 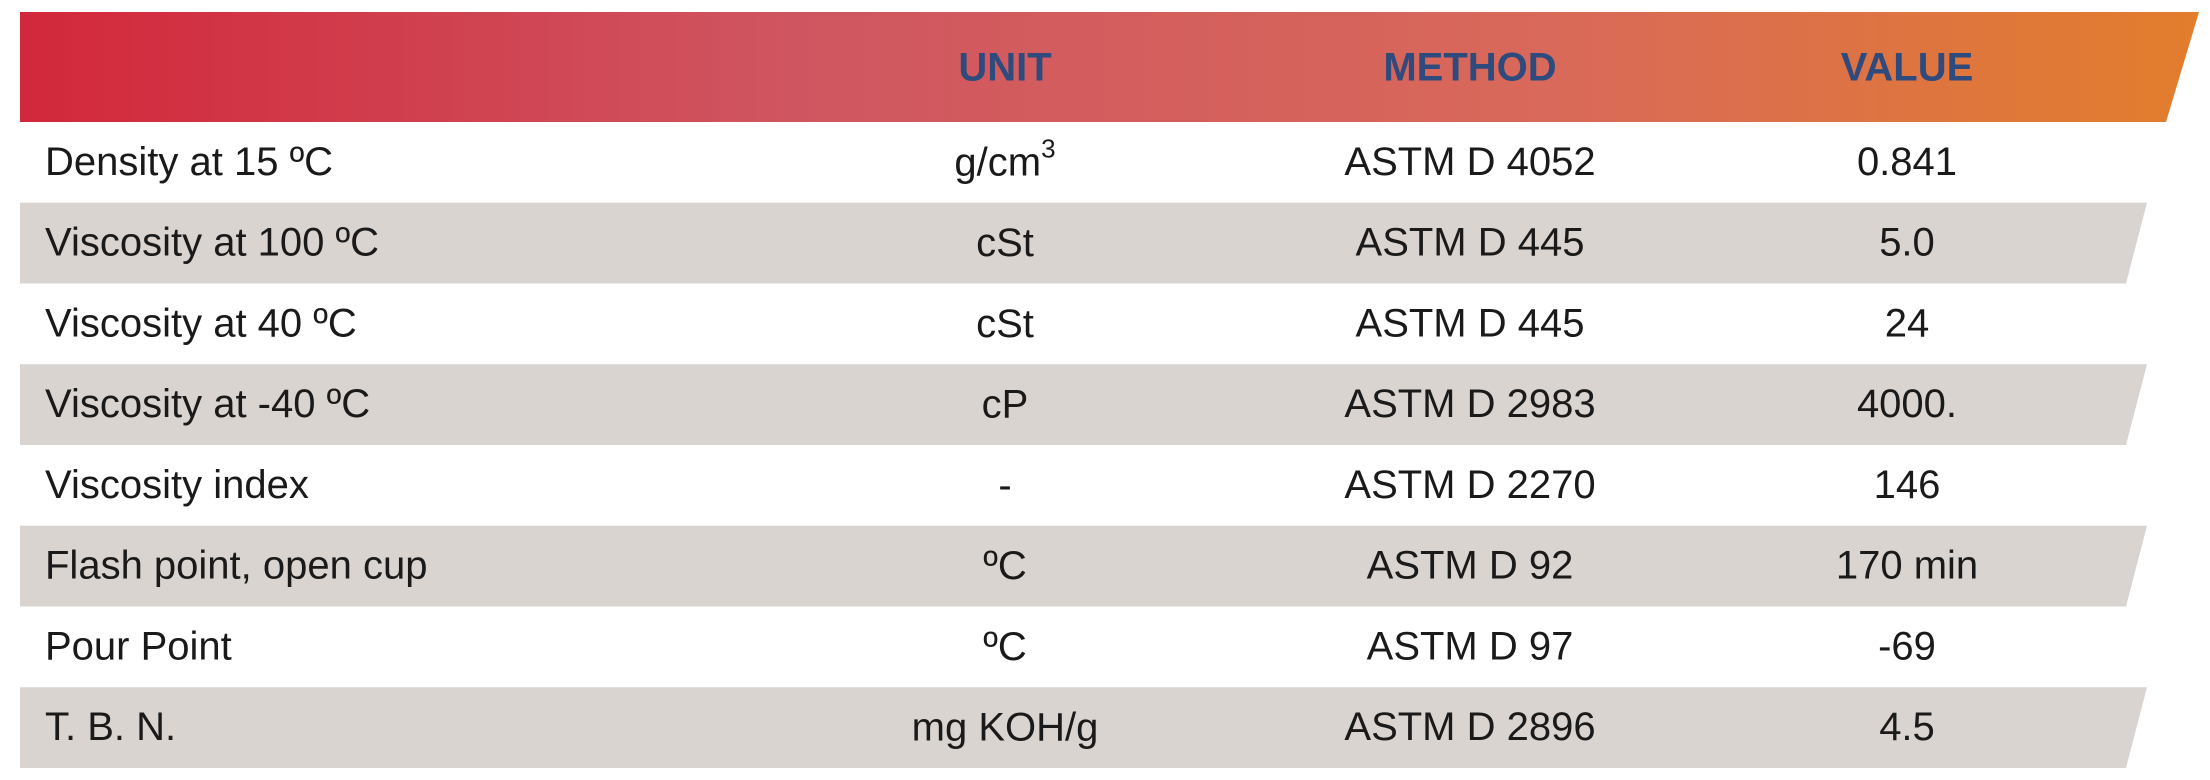 I want to click on unit-text: g/cm, so click(x=997, y=162).